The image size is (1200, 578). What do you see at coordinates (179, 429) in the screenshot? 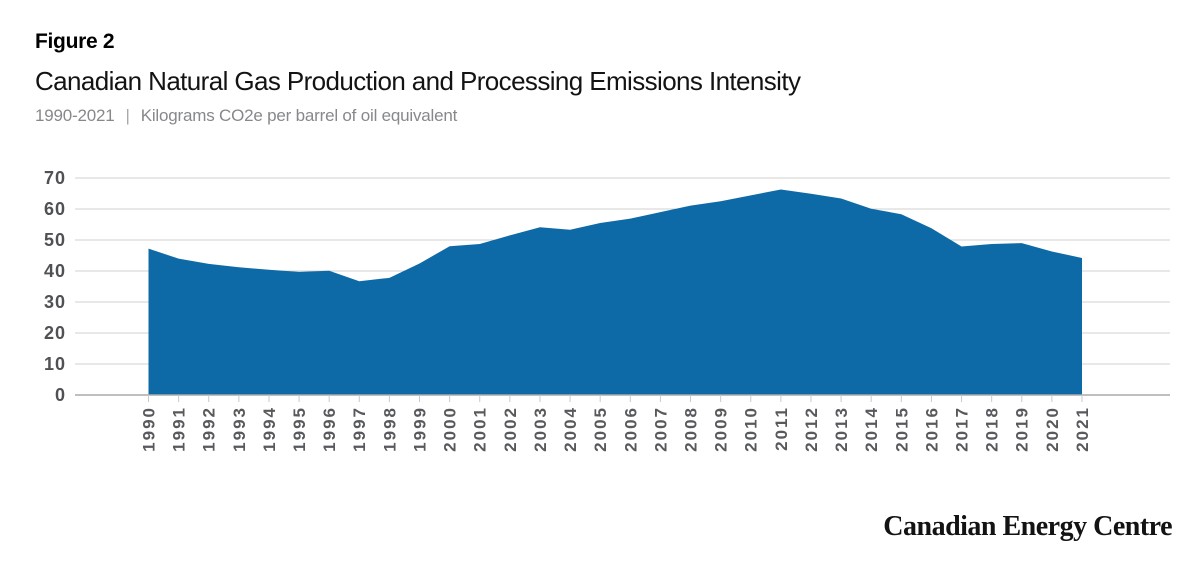
I see `x-axis-label: 1991` at bounding box center [179, 429].